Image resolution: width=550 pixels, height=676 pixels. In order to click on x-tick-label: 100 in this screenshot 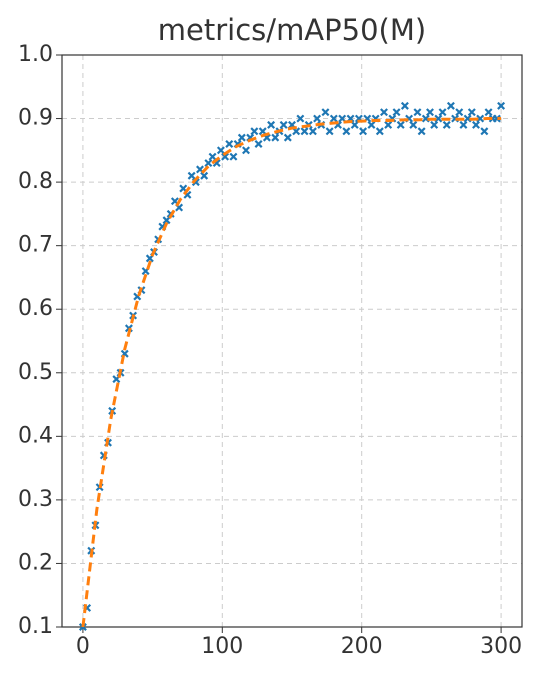, I will do `click(222, 646)`.